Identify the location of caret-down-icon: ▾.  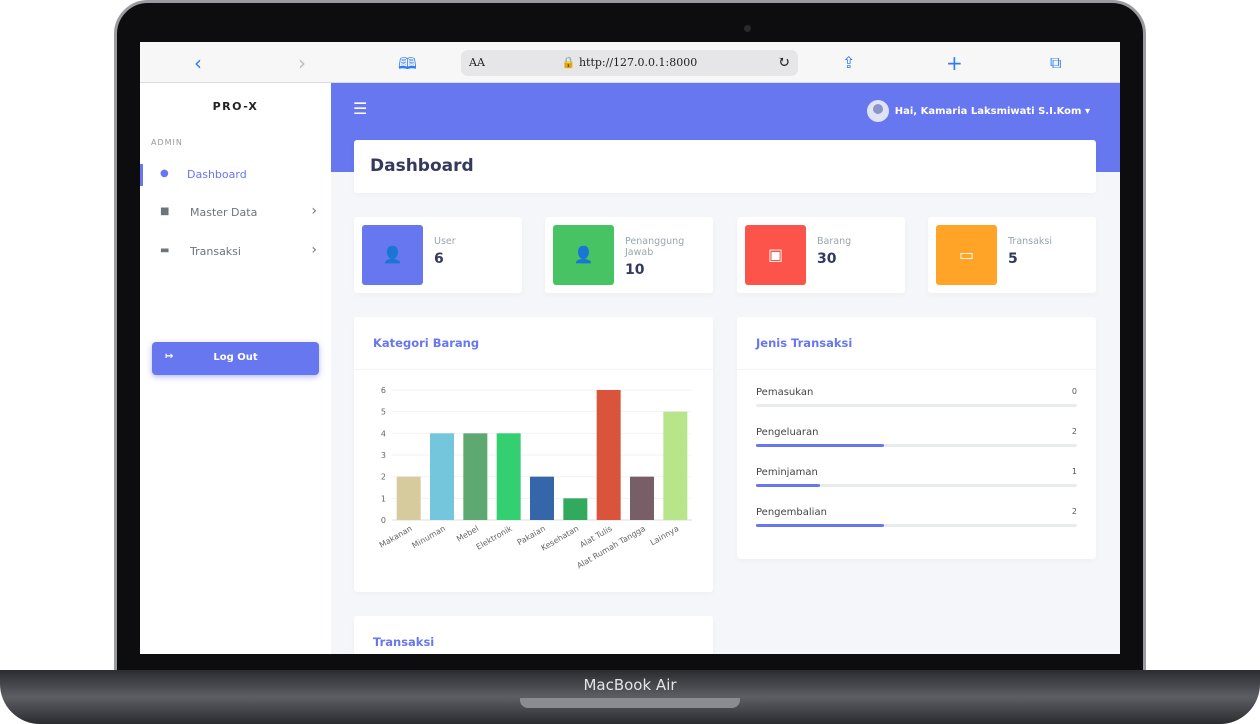
(1087, 111).